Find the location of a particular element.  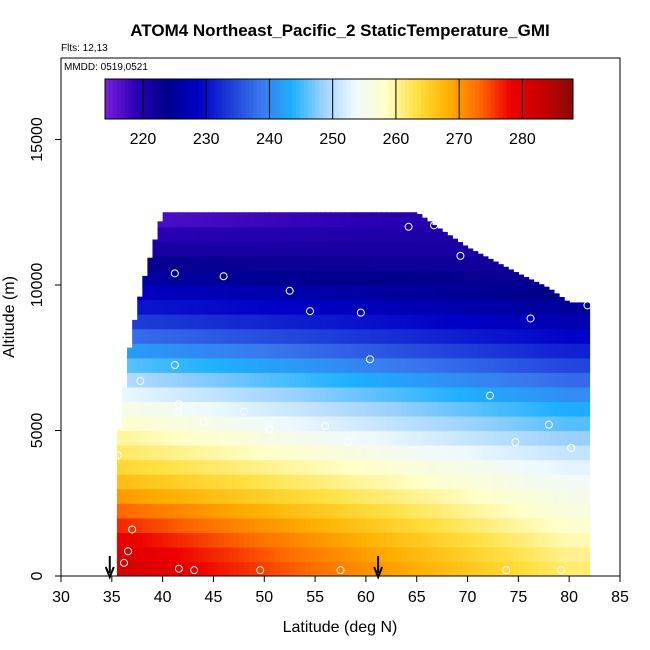

observation-point is located at coordinates (561, 570).